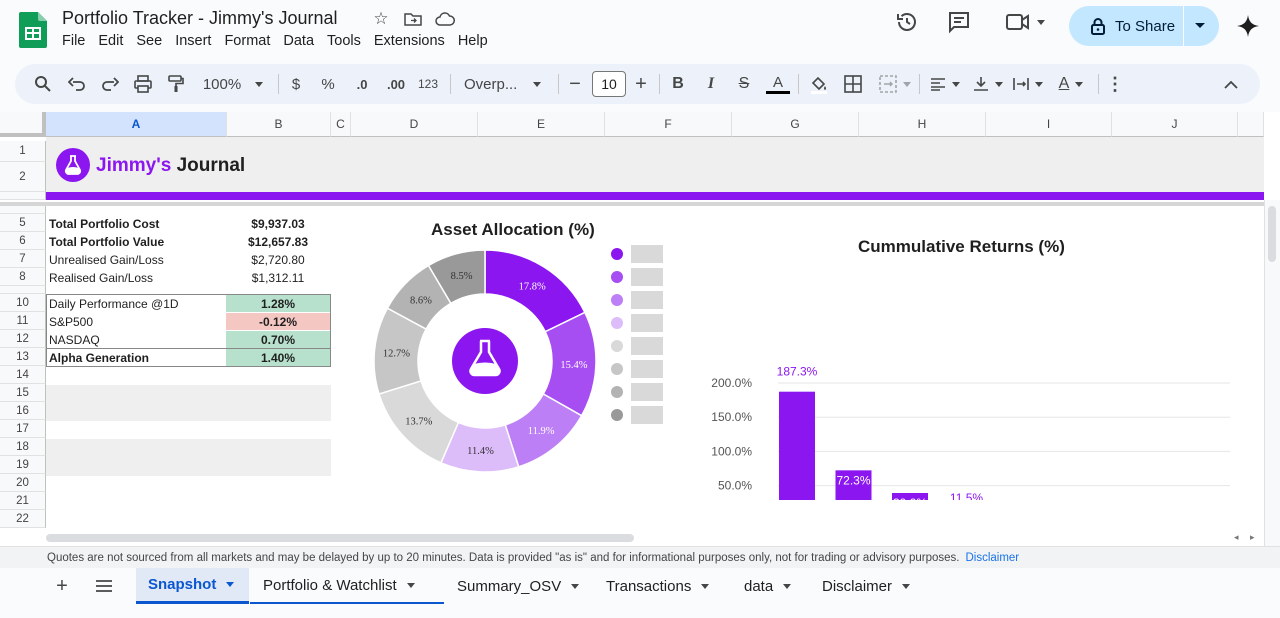 This screenshot has width=1280, height=618. Describe the element at coordinates (101, 278) in the screenshot. I see `summary-label: Realised Gain/Loss` at that location.